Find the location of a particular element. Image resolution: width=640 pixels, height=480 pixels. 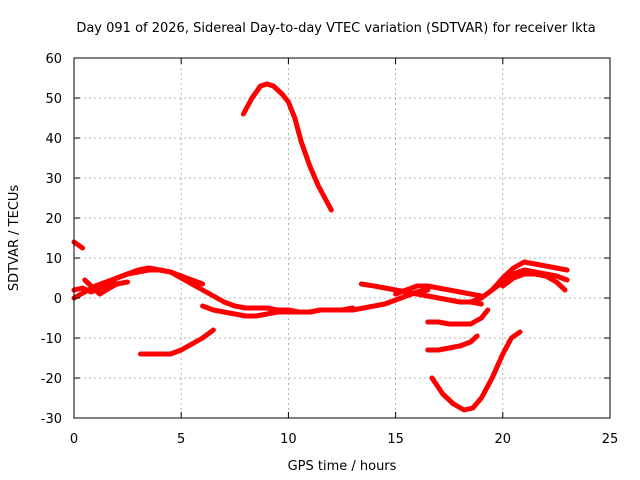

y-tick-label: -30 is located at coordinates (51, 419).